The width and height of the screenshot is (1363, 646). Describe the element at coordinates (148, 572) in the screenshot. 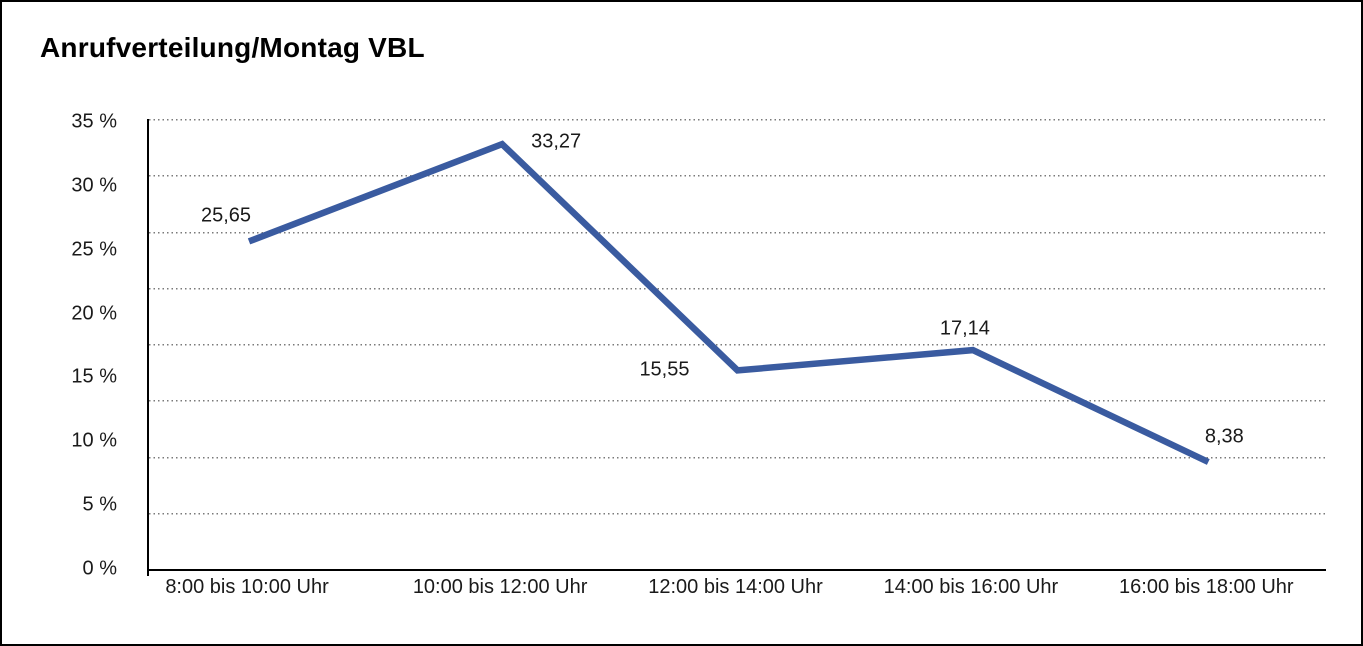

I see `y-axis-line` at that location.